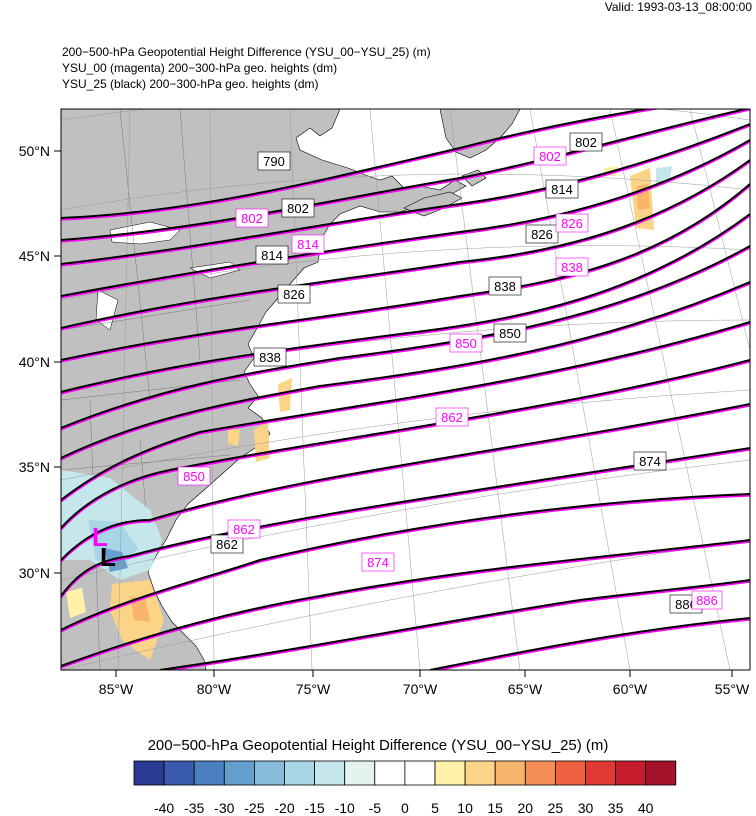 The height and width of the screenshot is (816, 756). Describe the element at coordinates (404, 808) in the screenshot. I see `colorbar-label: 0` at that location.